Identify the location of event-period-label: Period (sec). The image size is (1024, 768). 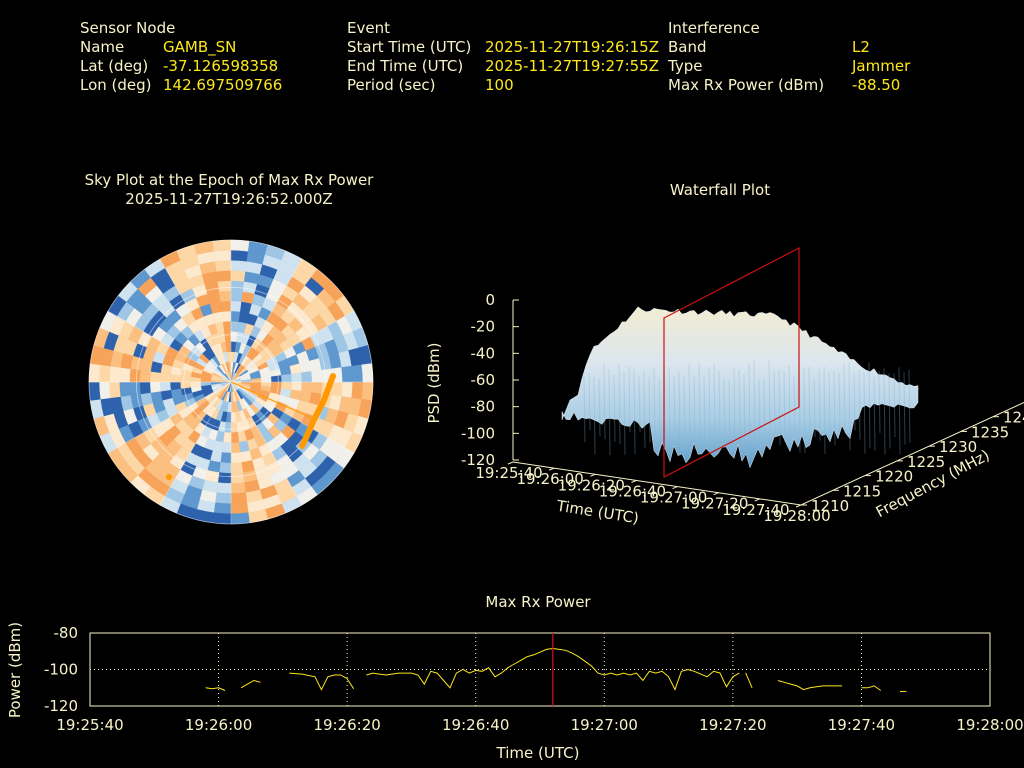
(391, 85).